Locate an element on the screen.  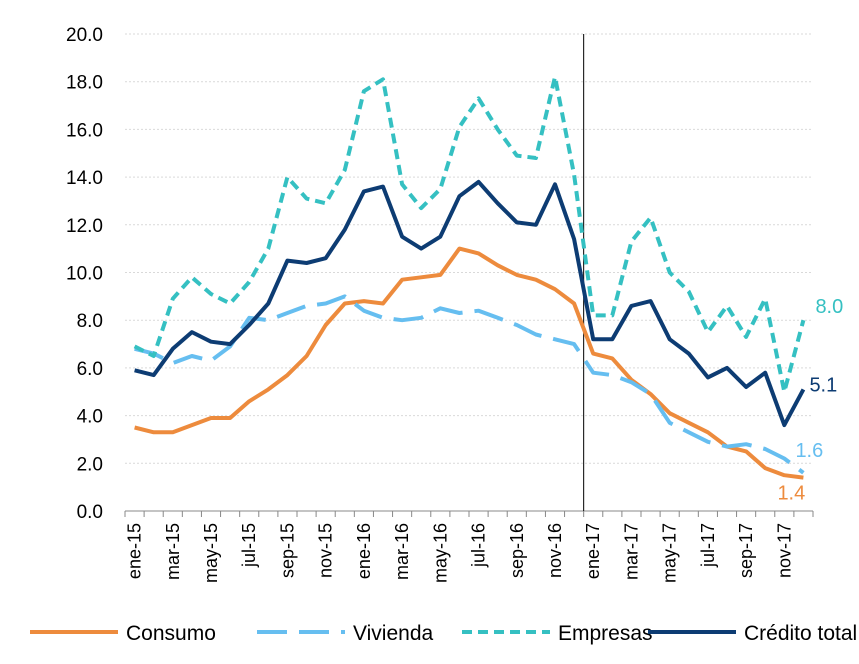
y-axis: 0.0 2.0 4.0 6.0 8.0 10.0 12.0 14.0 16.0 18.0 20.0 is located at coordinates (84, 274).